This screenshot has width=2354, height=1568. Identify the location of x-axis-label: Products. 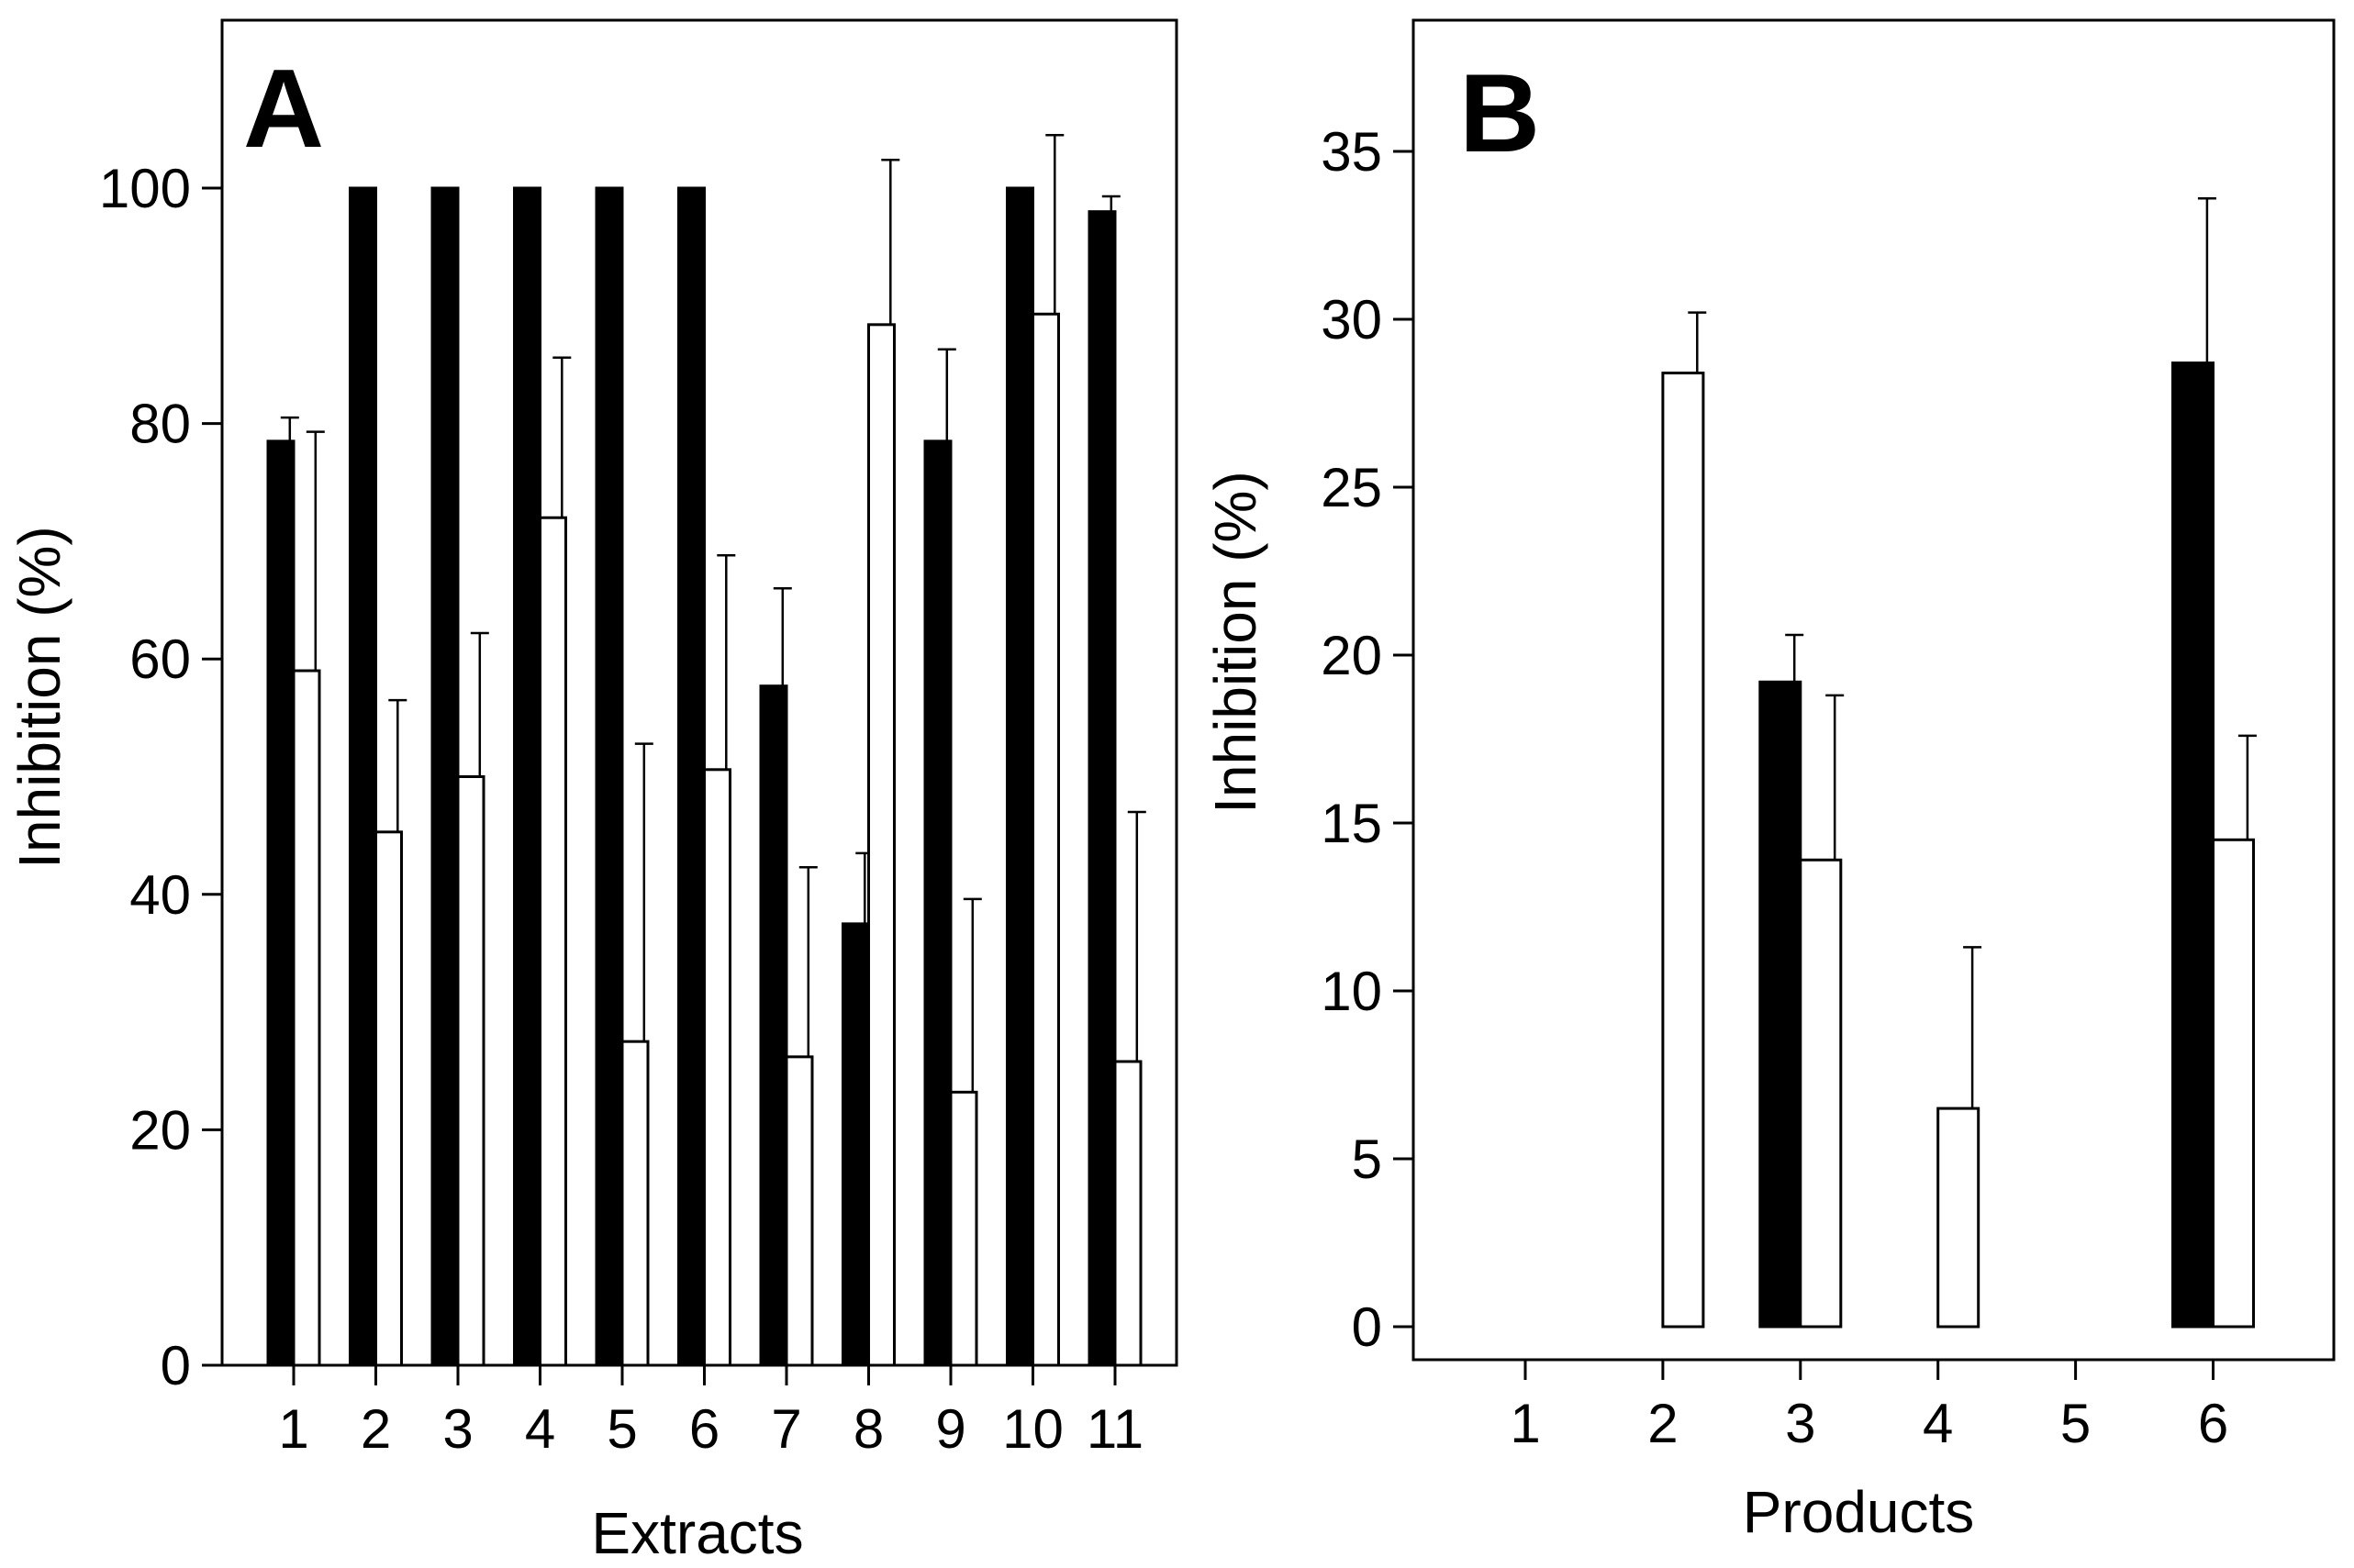
(1859, 1512).